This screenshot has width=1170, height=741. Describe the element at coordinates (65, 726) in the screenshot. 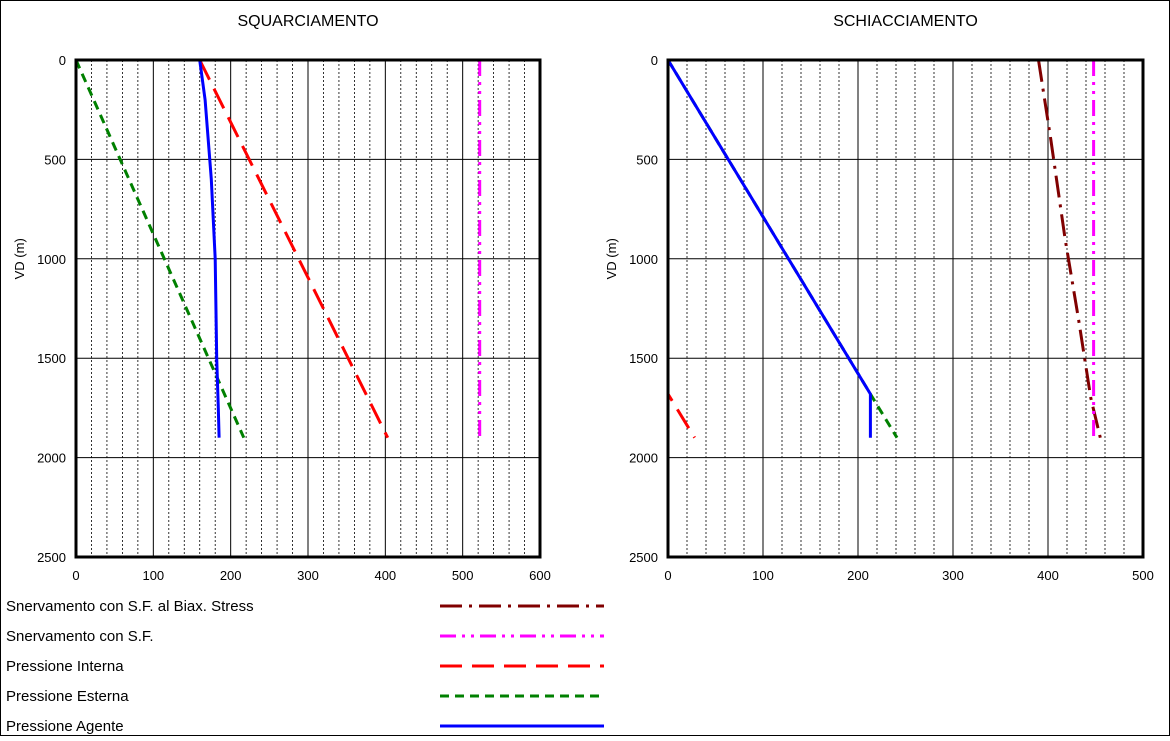

I see `legend-label: Pressione Agente` at that location.